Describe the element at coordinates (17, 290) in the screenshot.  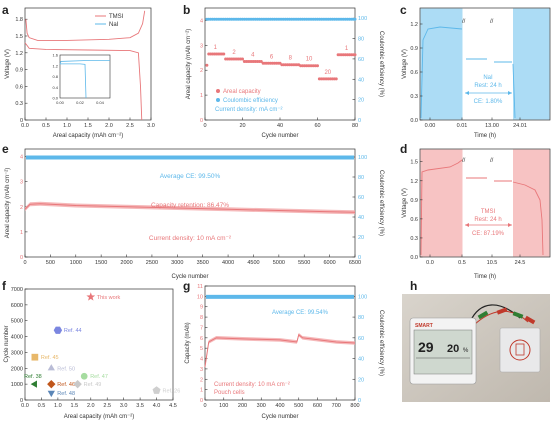
I see `f-ytick-label: 7000` at that location.